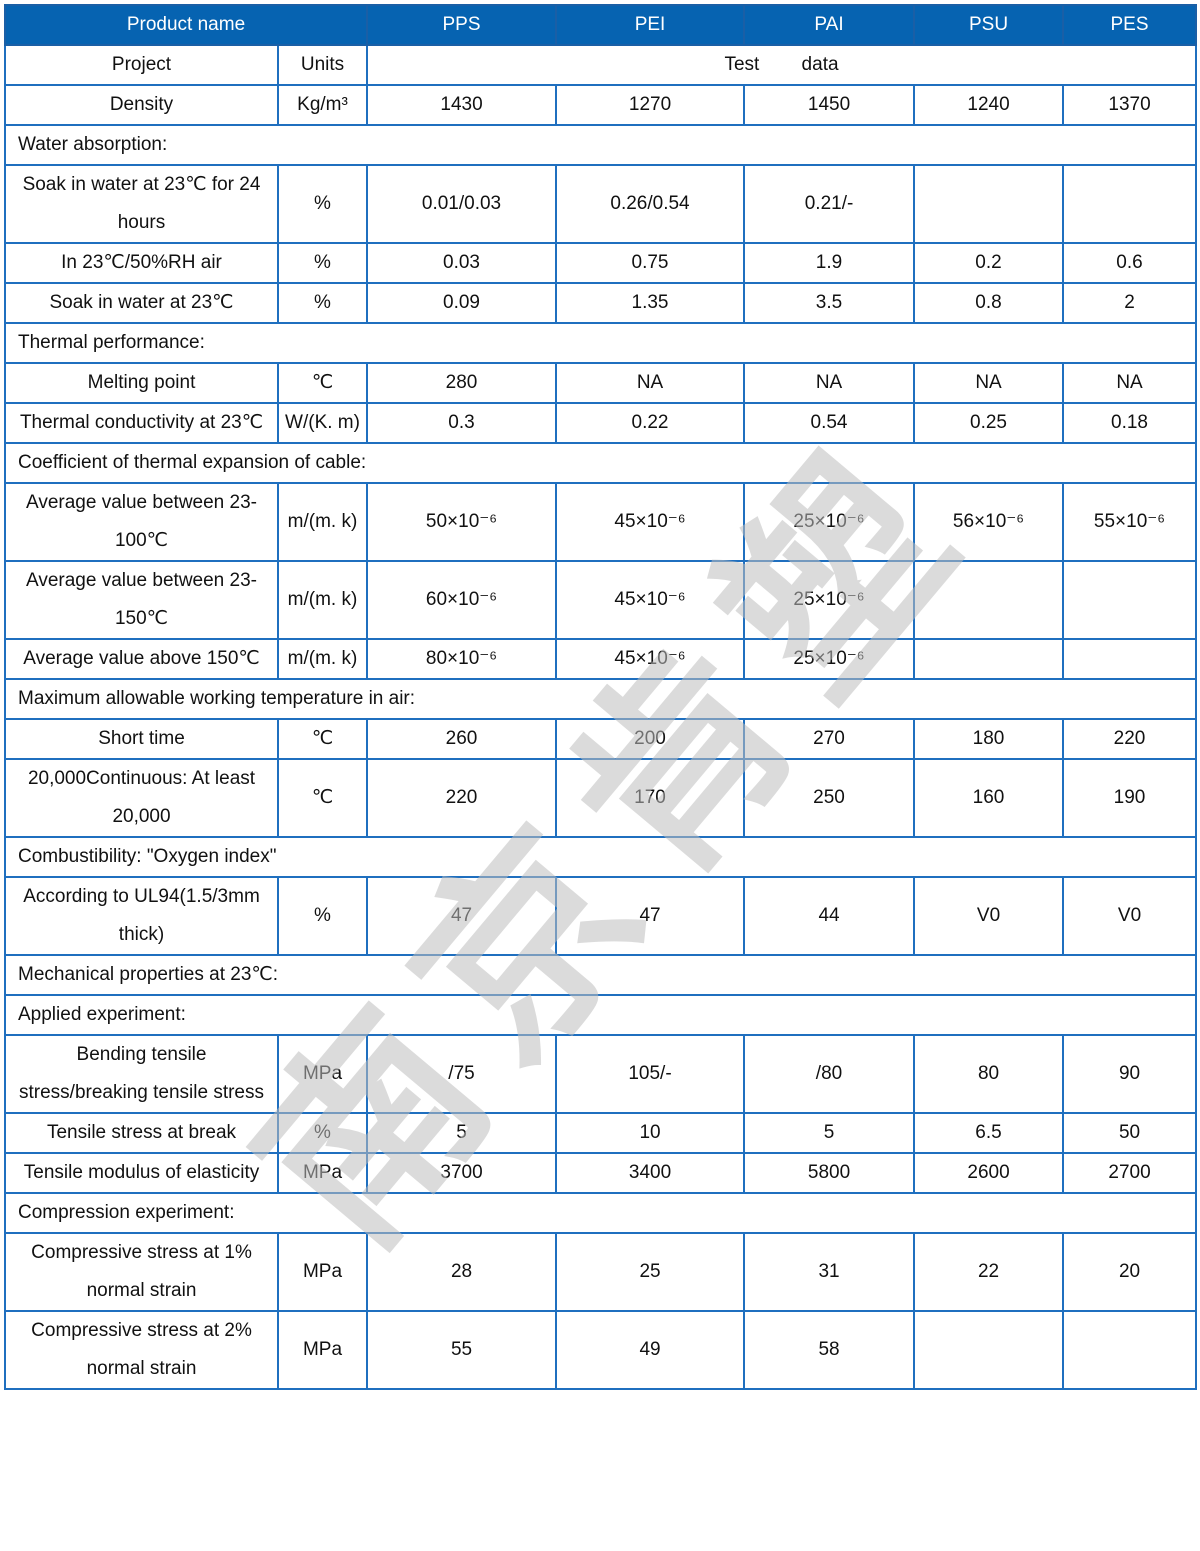 The width and height of the screenshot is (1200, 1551). I want to click on value-cell: 44, so click(829, 916).